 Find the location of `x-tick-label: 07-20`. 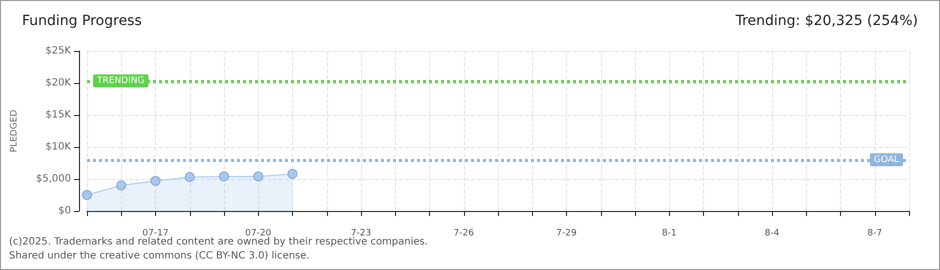

x-tick-label: 07-20 is located at coordinates (258, 233).